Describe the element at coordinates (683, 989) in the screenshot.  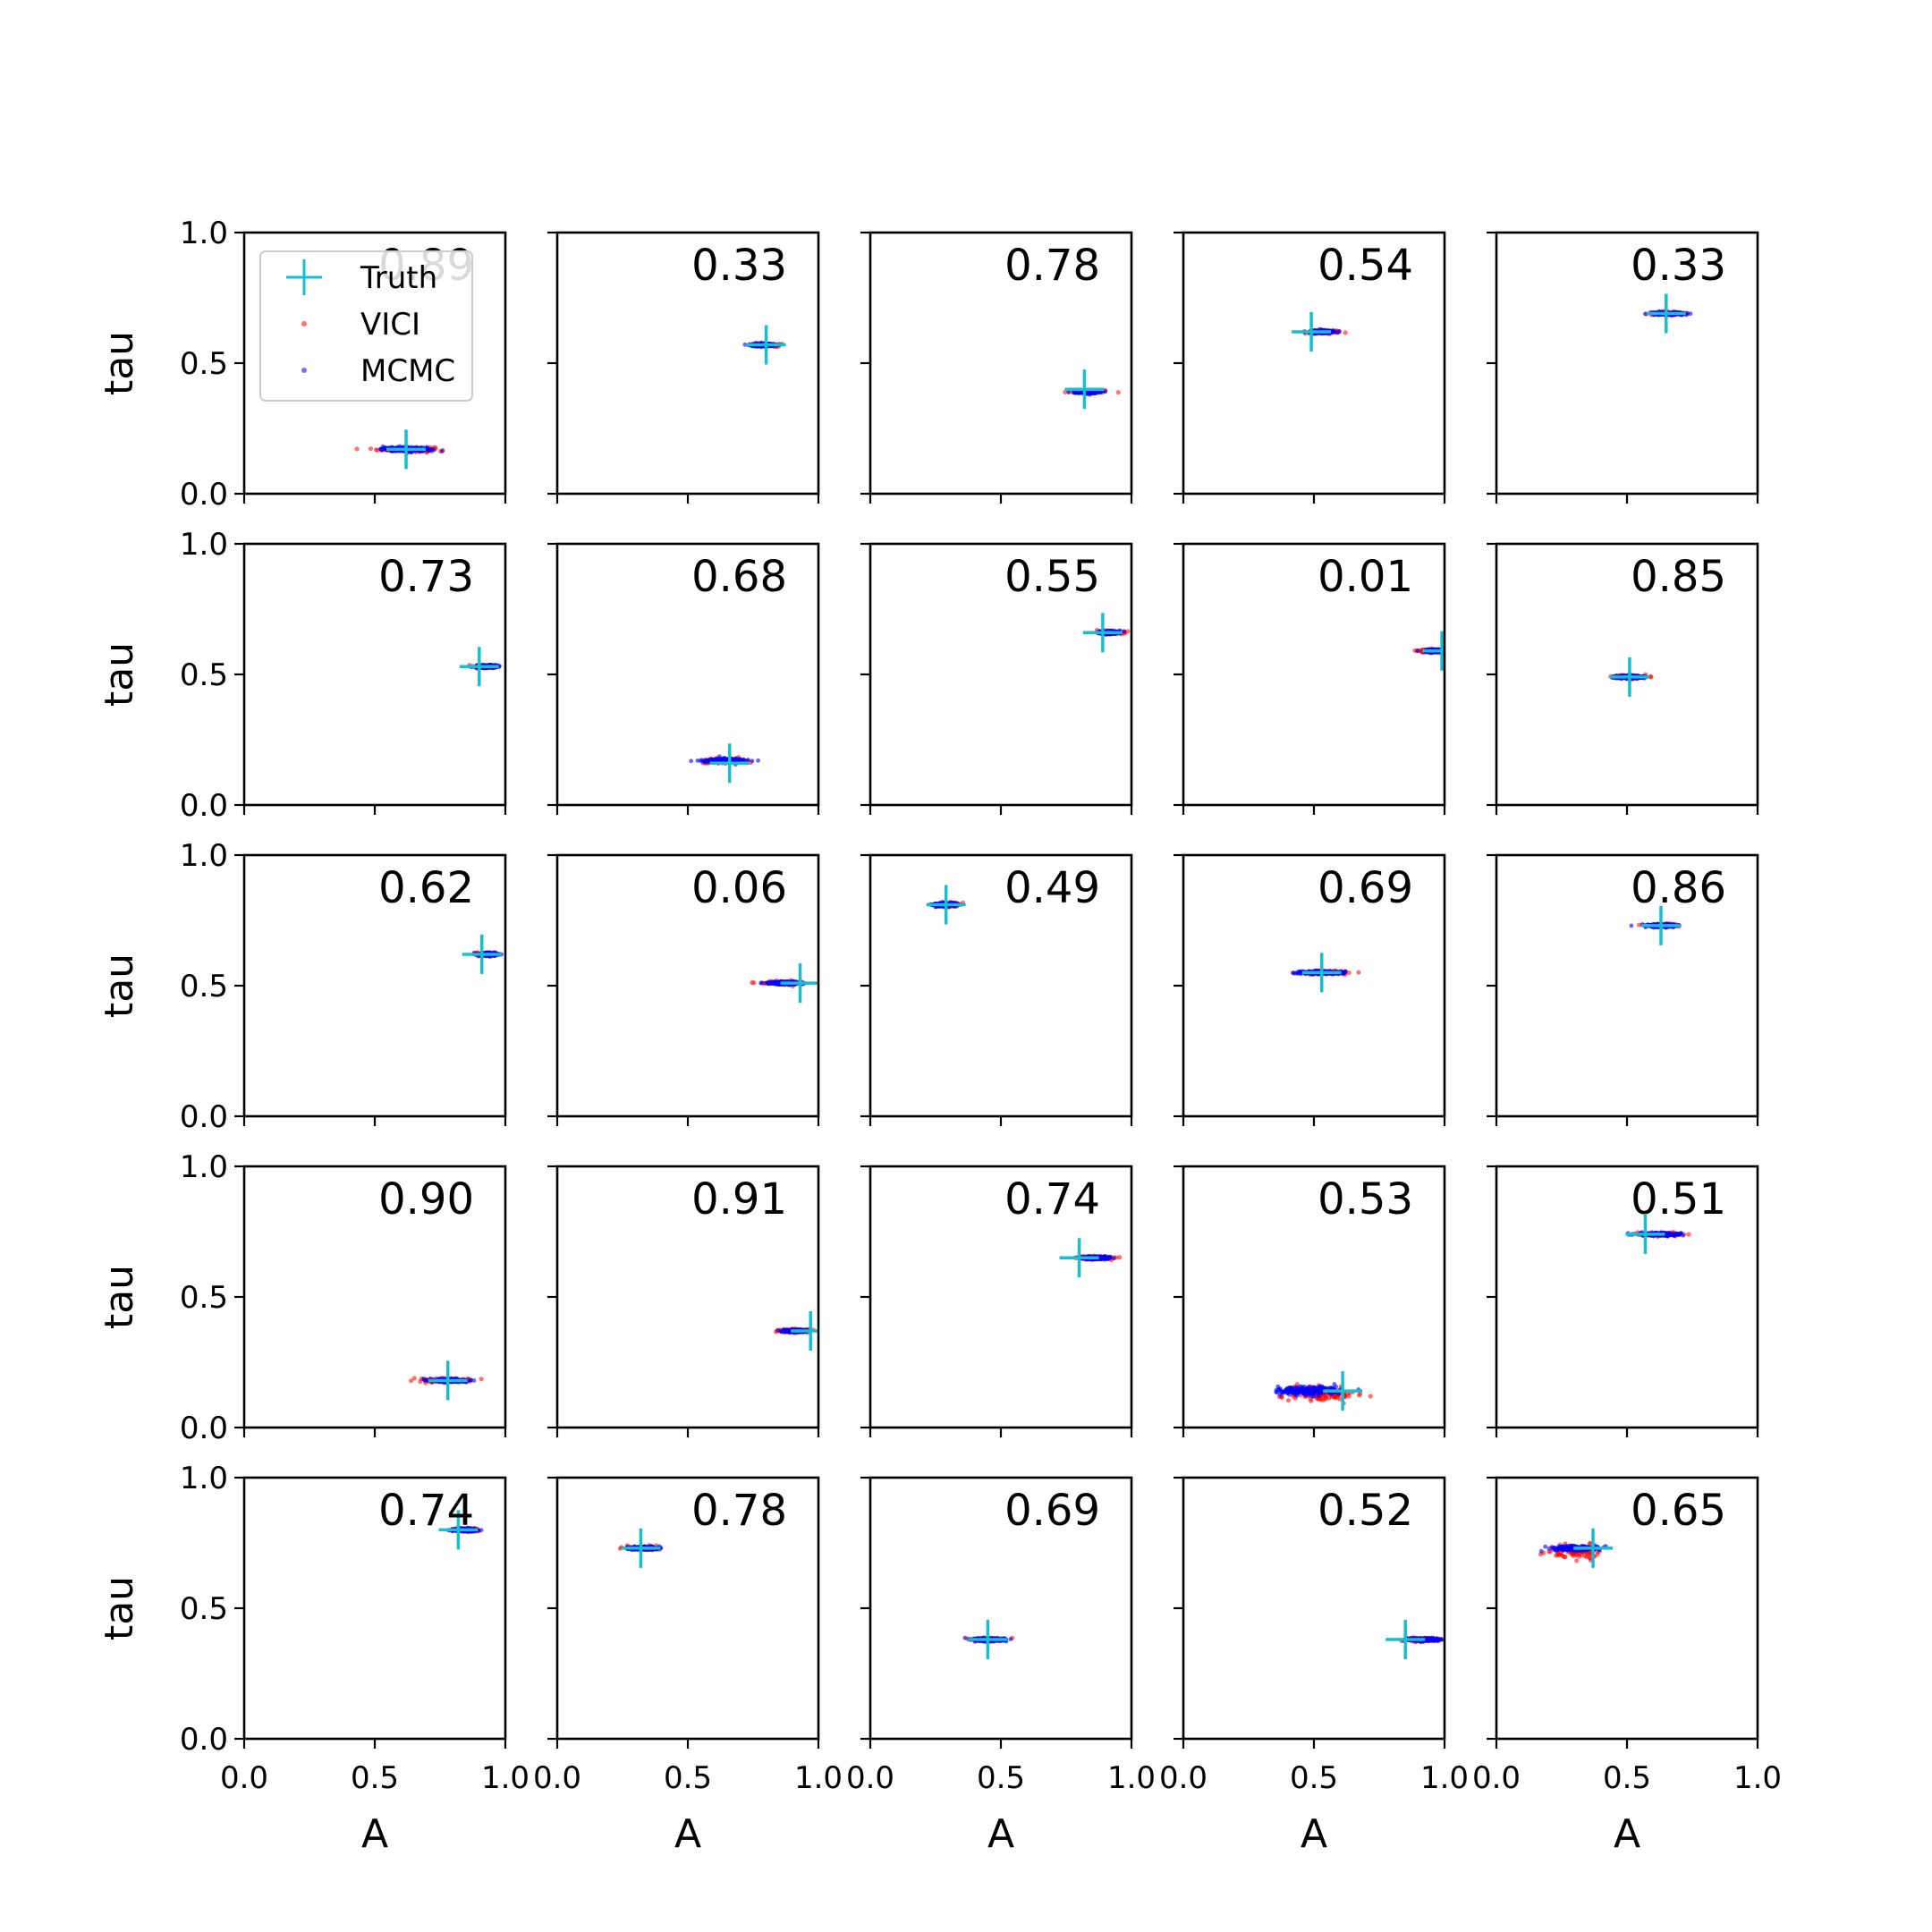
I see `subplot-12: 0.06` at that location.